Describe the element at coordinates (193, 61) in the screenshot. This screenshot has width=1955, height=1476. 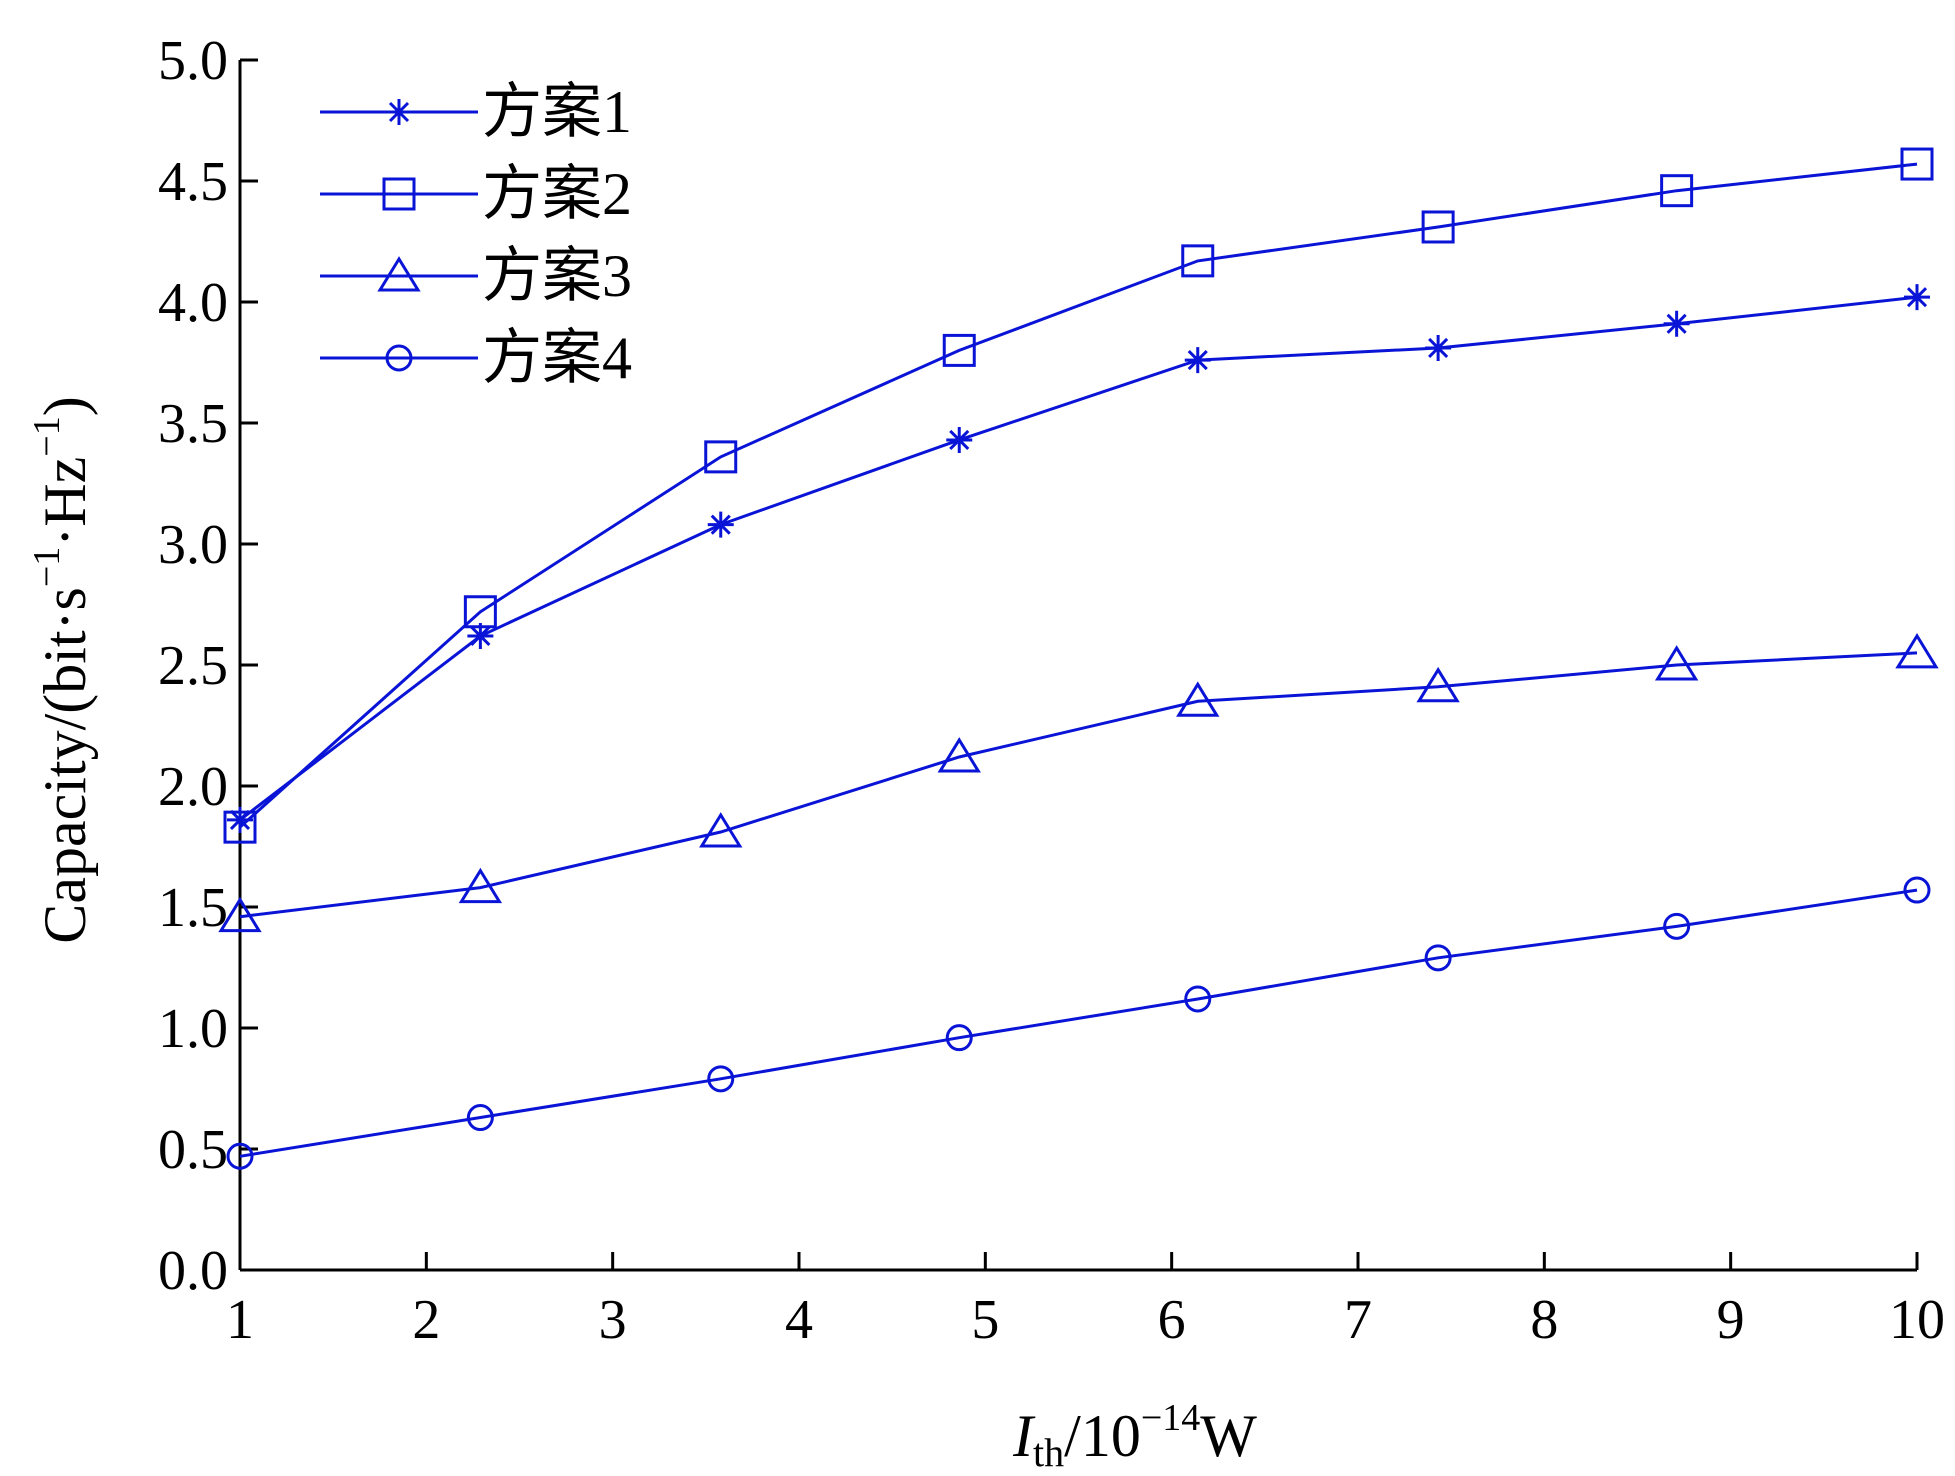
I see `y-tick-label: 5.0` at that location.